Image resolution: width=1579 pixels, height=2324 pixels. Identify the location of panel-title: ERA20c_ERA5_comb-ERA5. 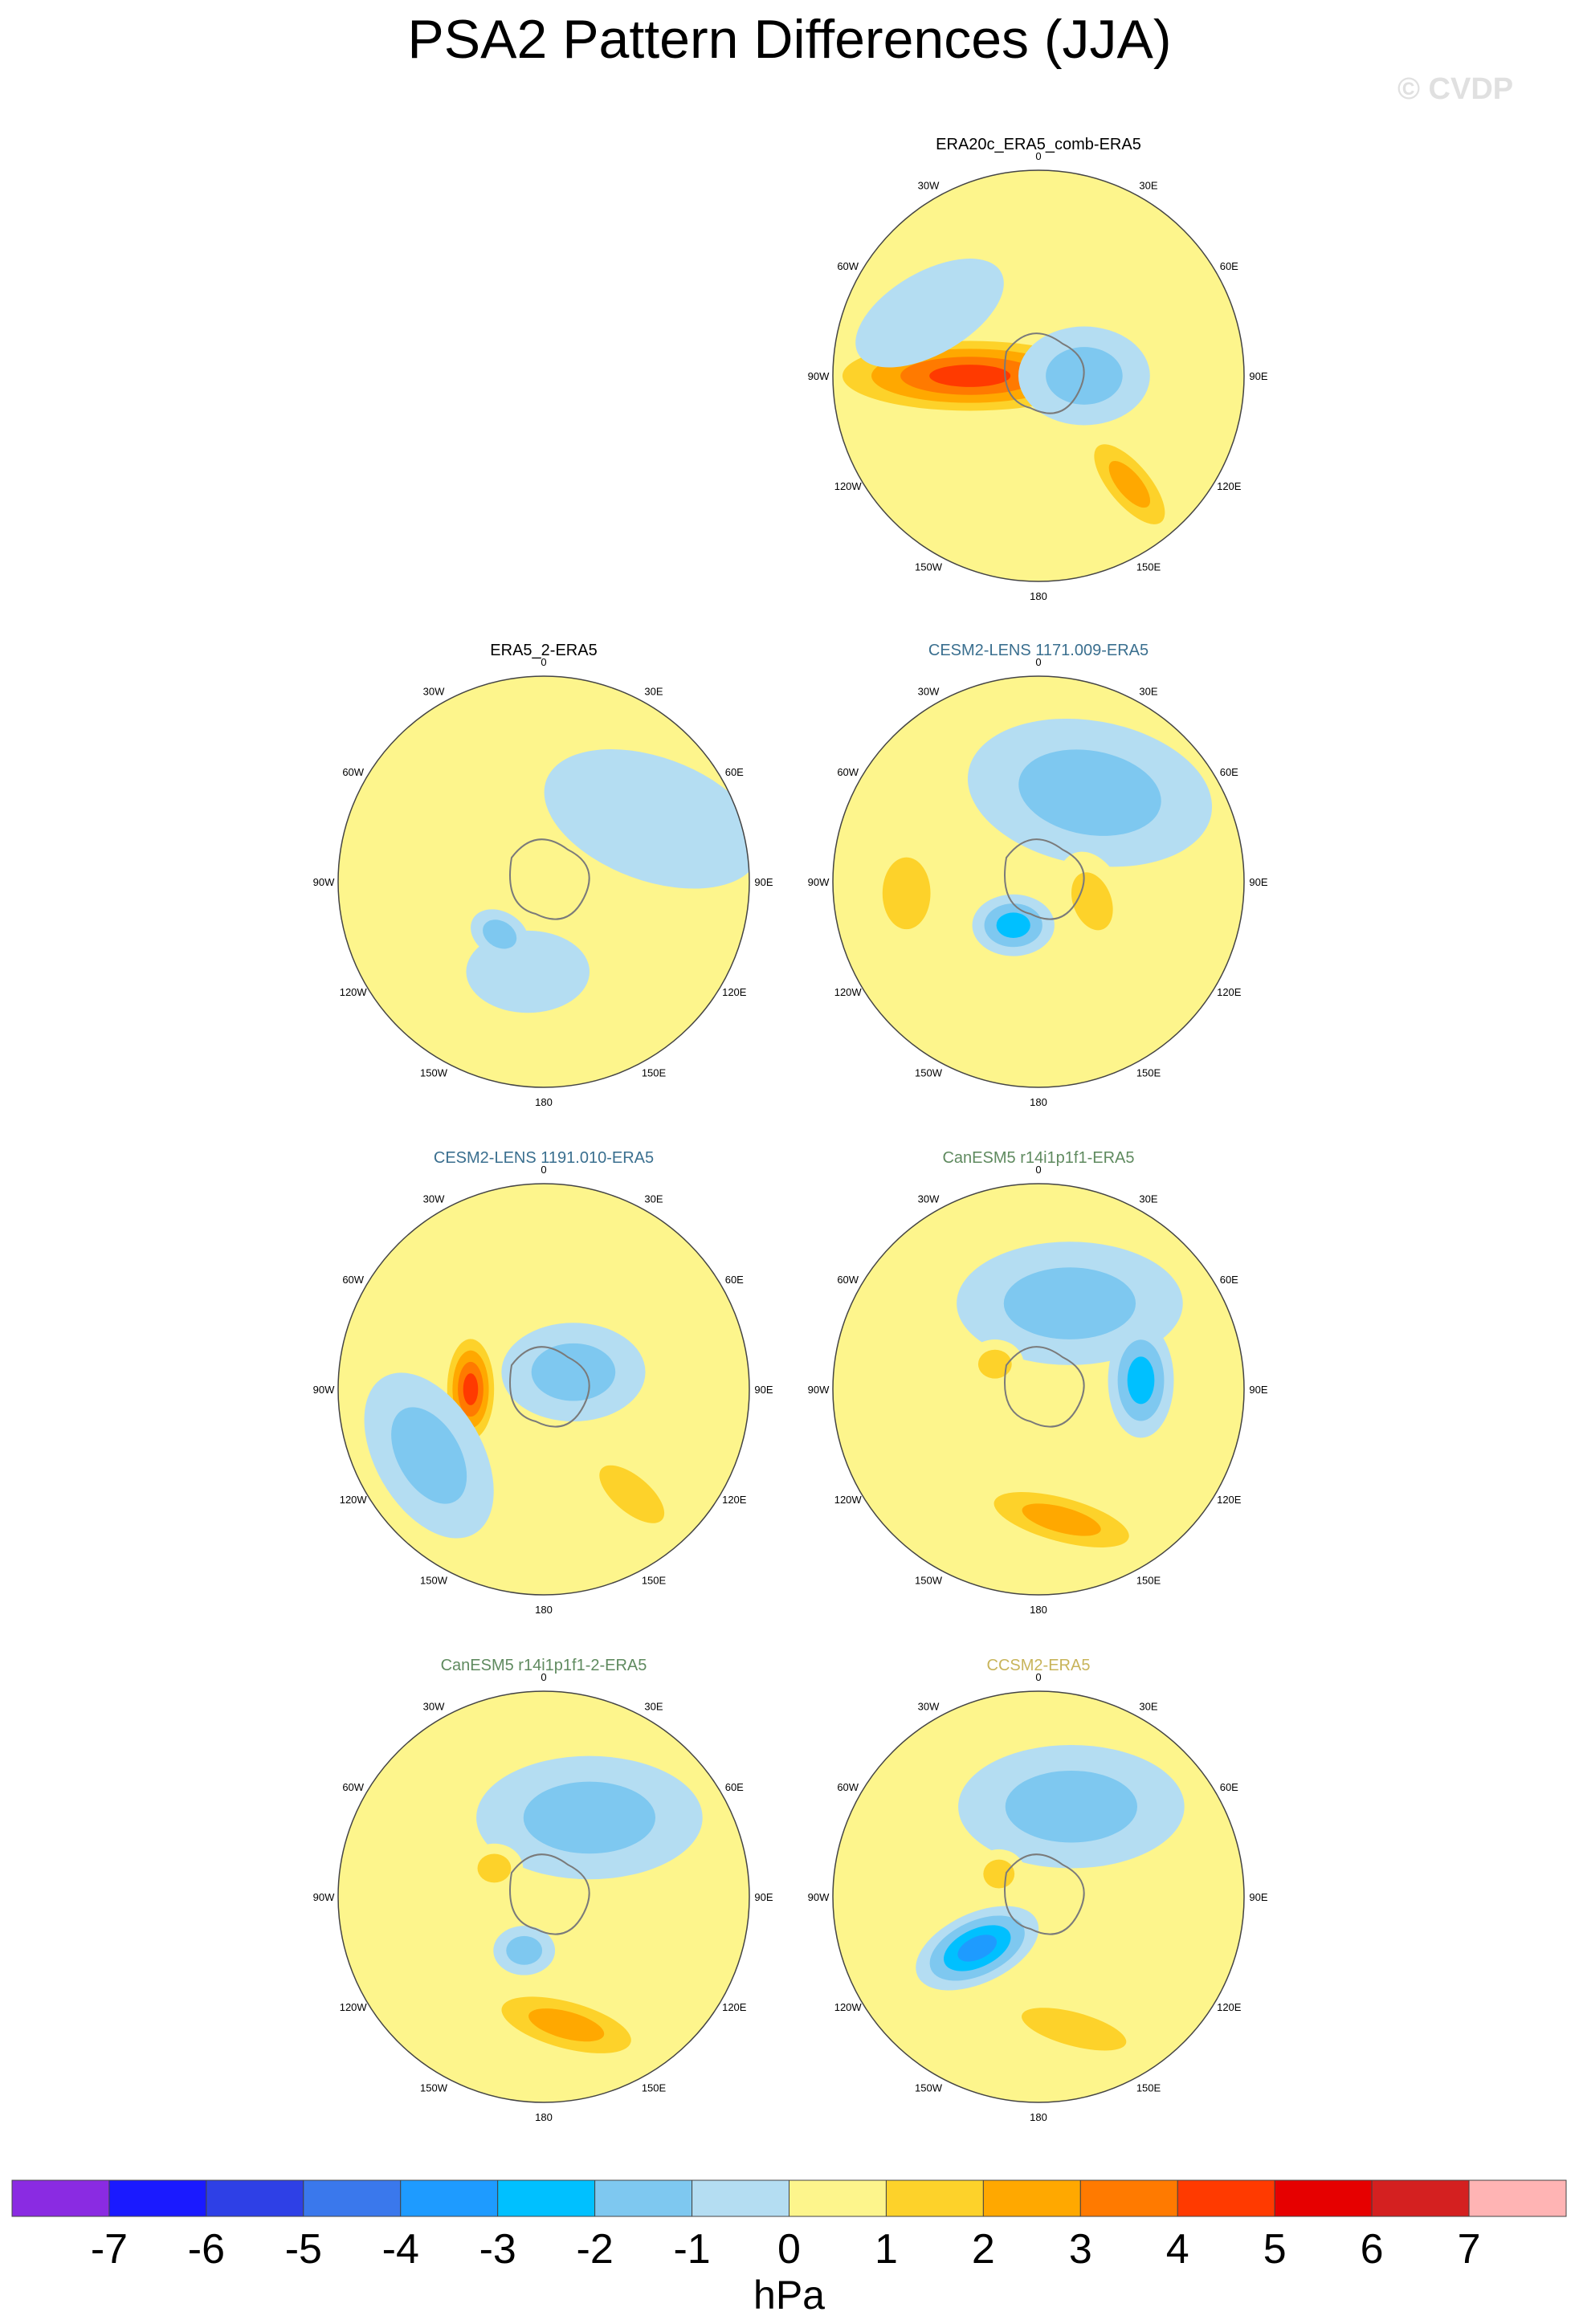
(1038, 145).